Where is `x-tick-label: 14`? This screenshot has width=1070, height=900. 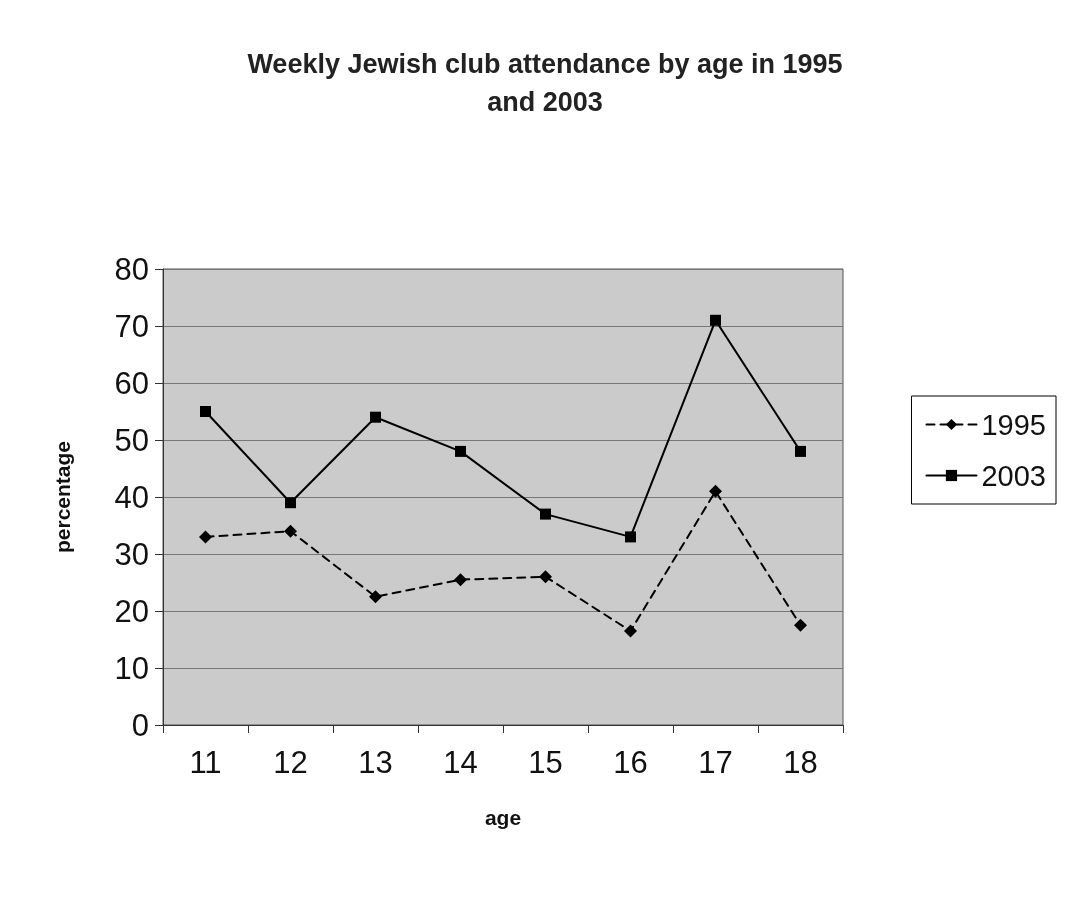 x-tick-label: 14 is located at coordinates (460, 762).